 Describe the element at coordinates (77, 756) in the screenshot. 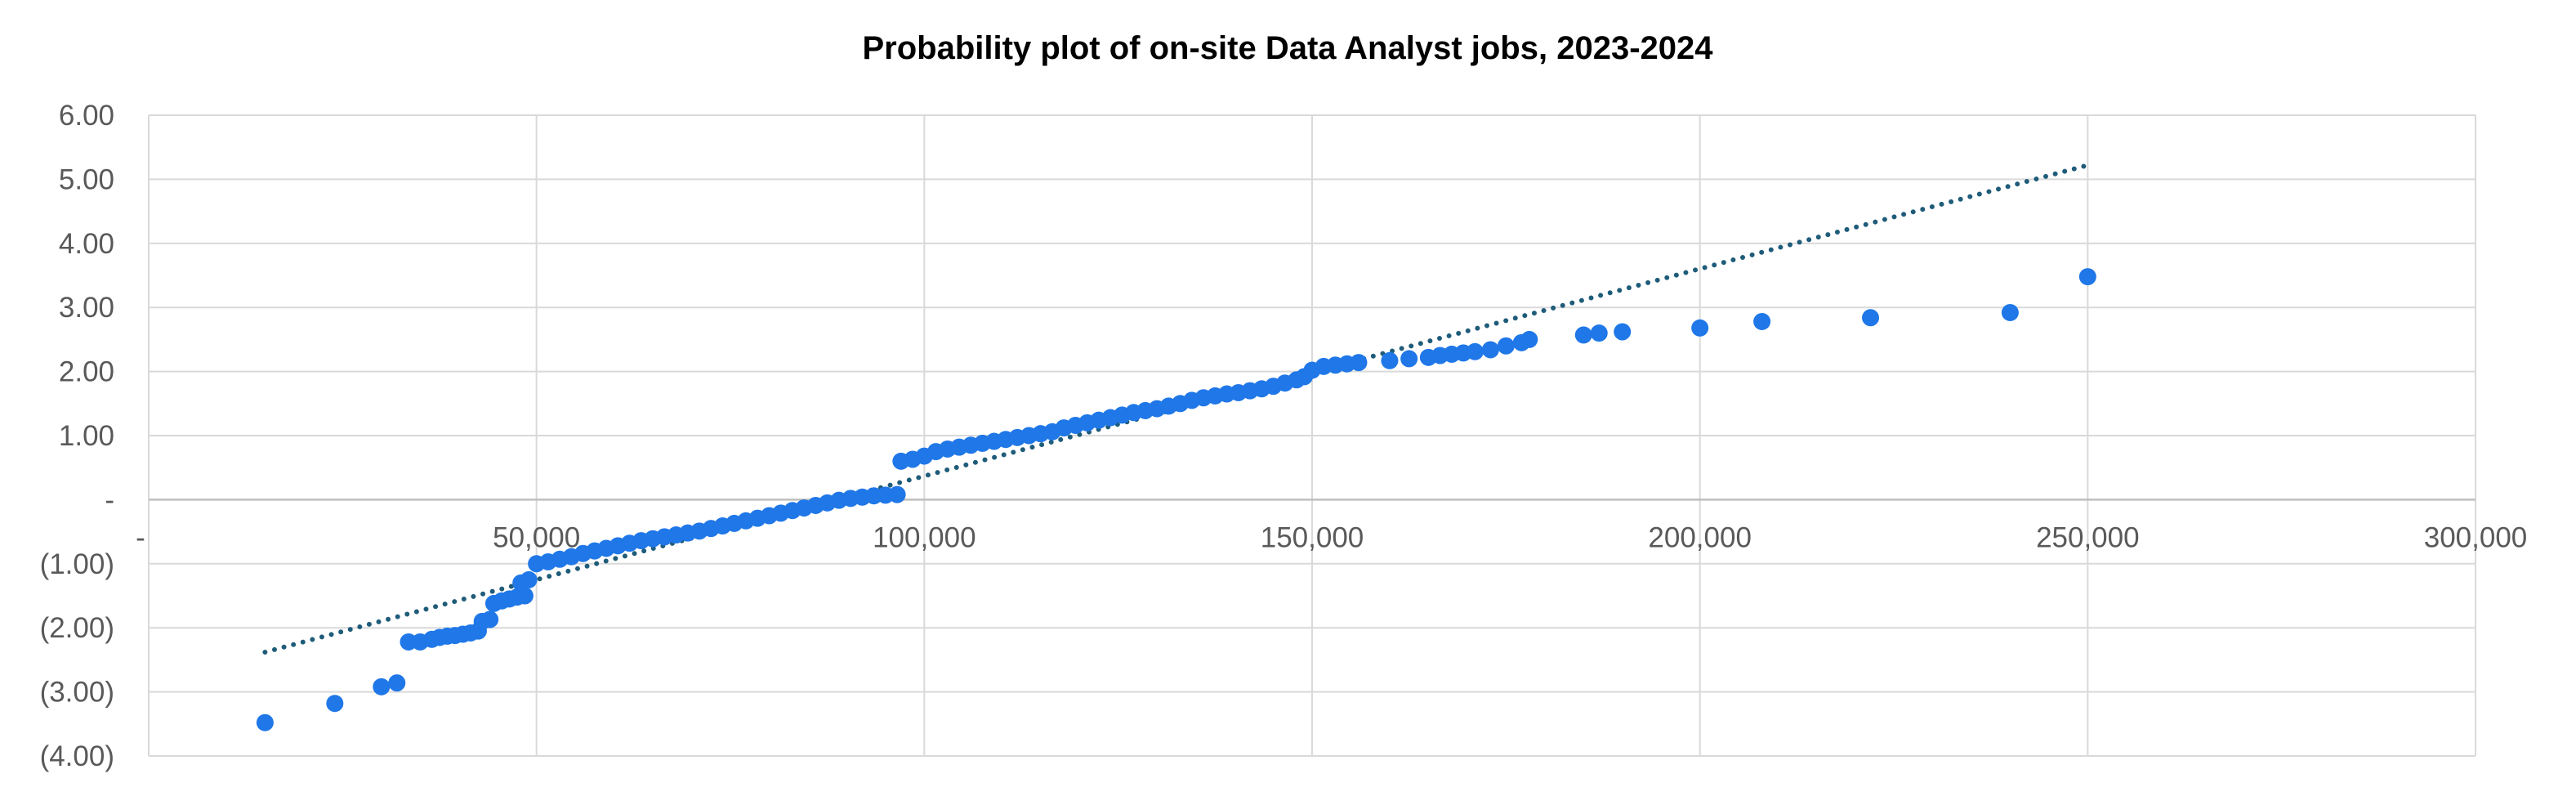

I see `y-tick-label: (4.00)` at that location.